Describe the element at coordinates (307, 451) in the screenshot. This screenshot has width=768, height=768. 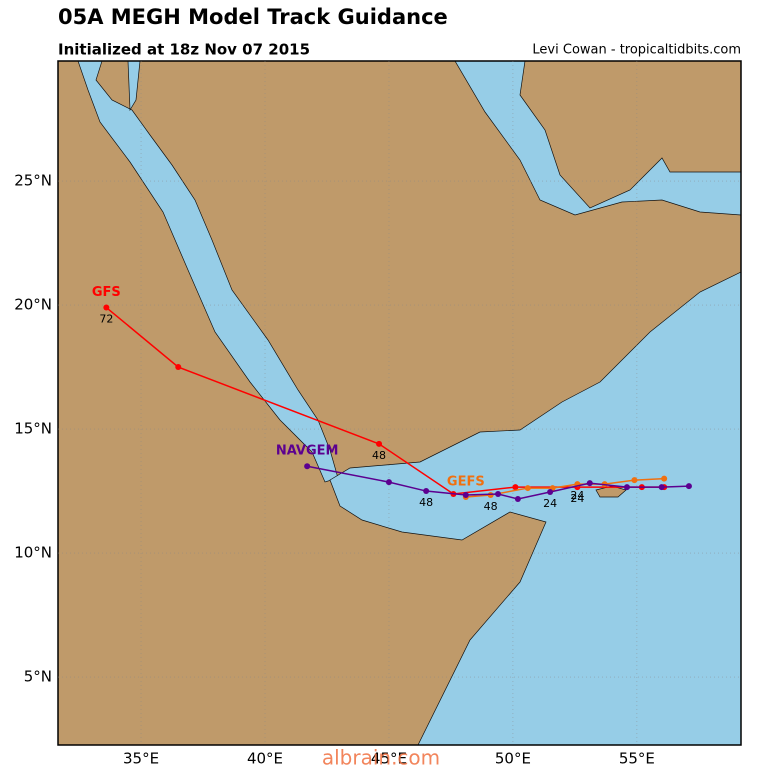
I see `series-label: NAVGEM` at that location.